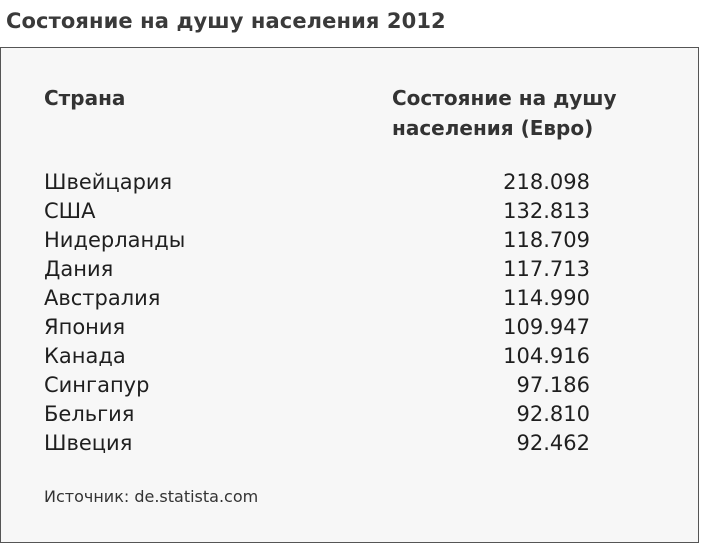 The height and width of the screenshot is (544, 702). What do you see at coordinates (324, 356) in the screenshot?
I see `table-row: Канада 104.916` at bounding box center [324, 356].